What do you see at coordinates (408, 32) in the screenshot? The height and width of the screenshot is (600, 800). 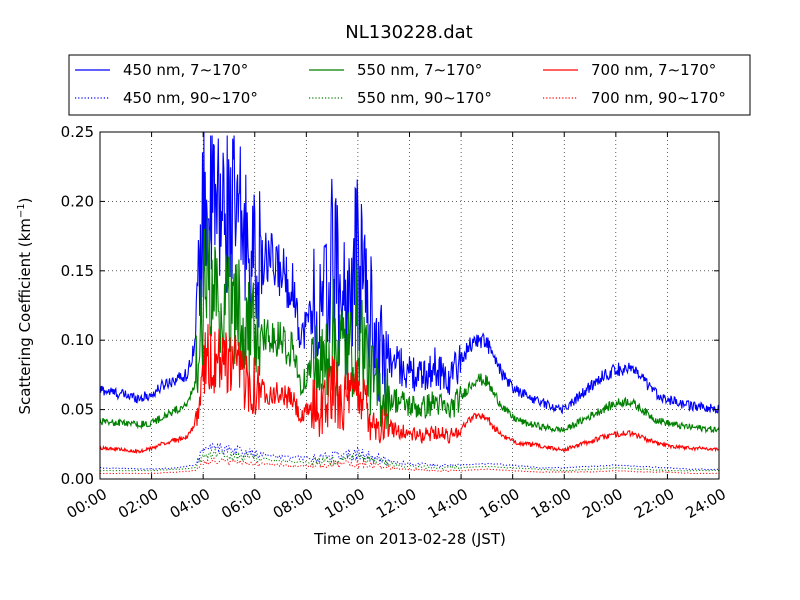 I see `chart-title: NL130228.dat` at bounding box center [408, 32].